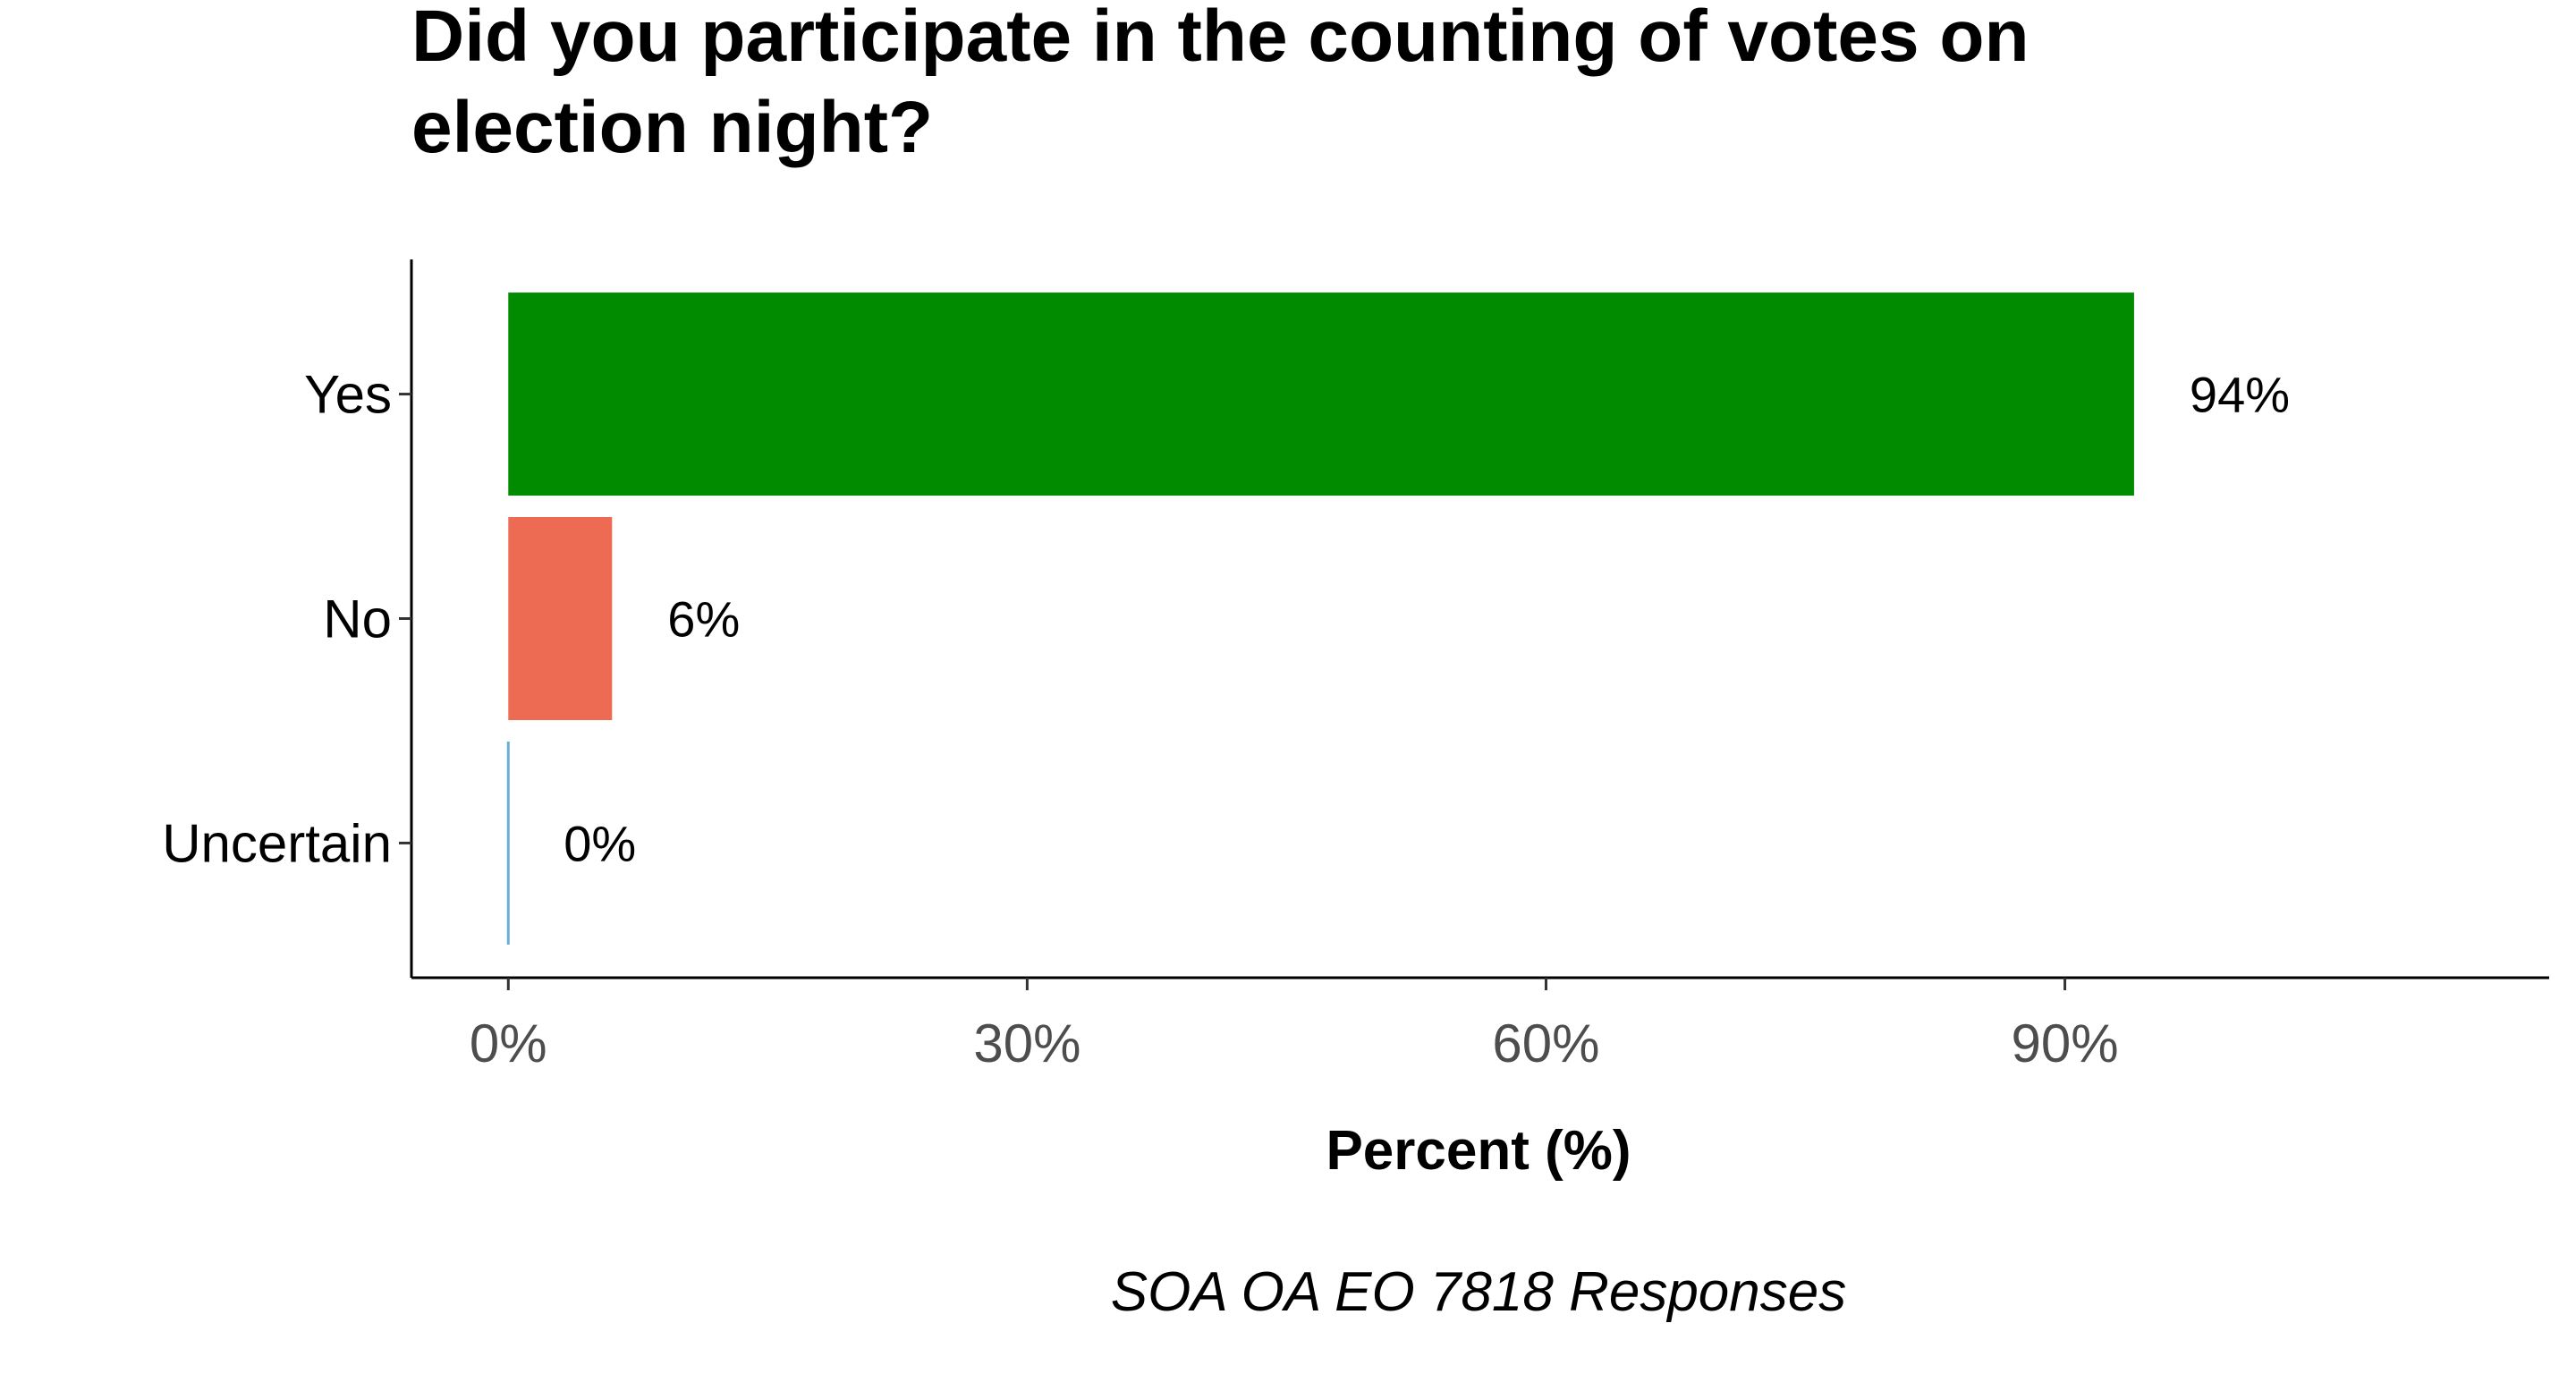 The image size is (2576, 1374). I want to click on chart-caption: SOA OA EO 7818 Responses, so click(1479, 1292).